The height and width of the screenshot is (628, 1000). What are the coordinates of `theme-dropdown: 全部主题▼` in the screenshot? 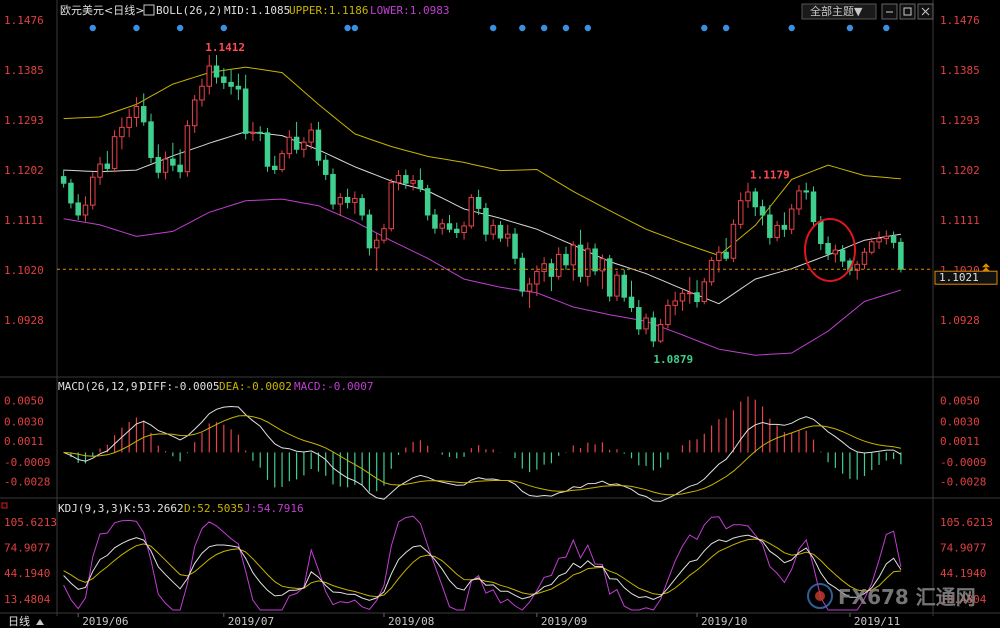 It's located at (839, 11).